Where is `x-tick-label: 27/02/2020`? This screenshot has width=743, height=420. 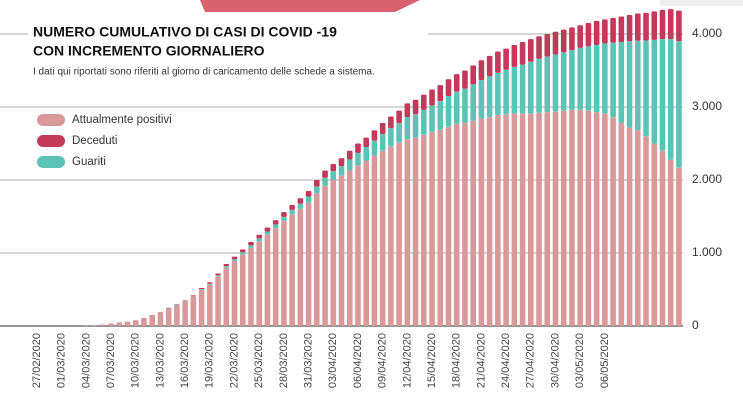
x-tick-label: 27/02/2020 is located at coordinates (37, 360).